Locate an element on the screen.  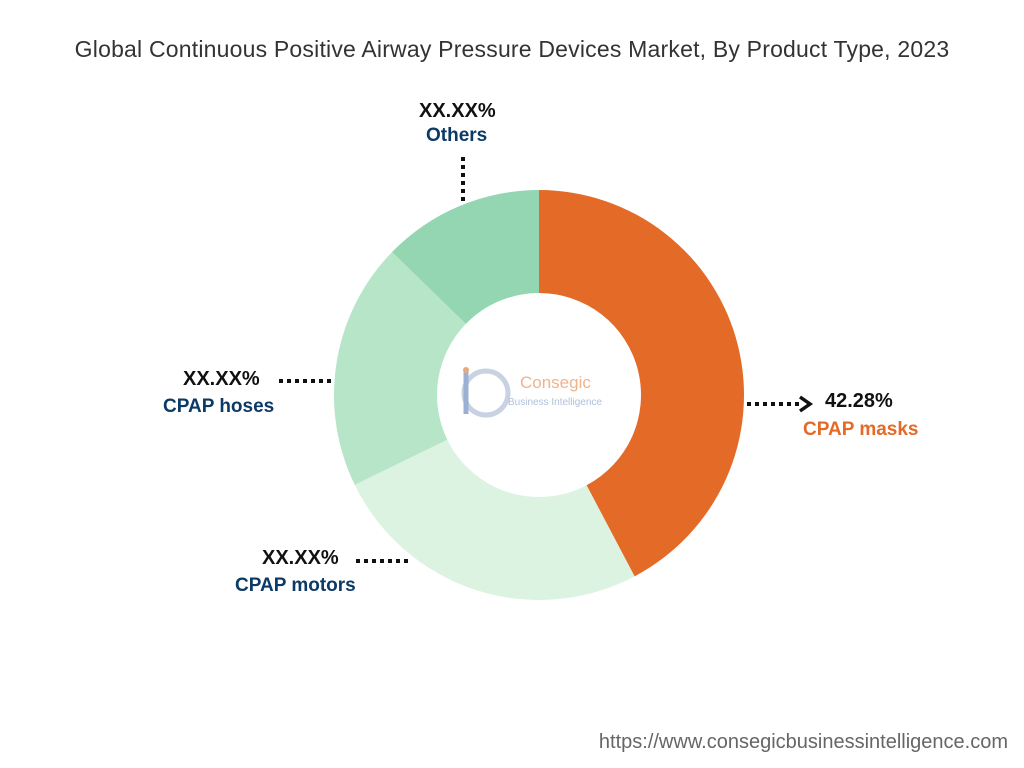
logo-tagline: Business Intelligence is located at coordinates (555, 402).